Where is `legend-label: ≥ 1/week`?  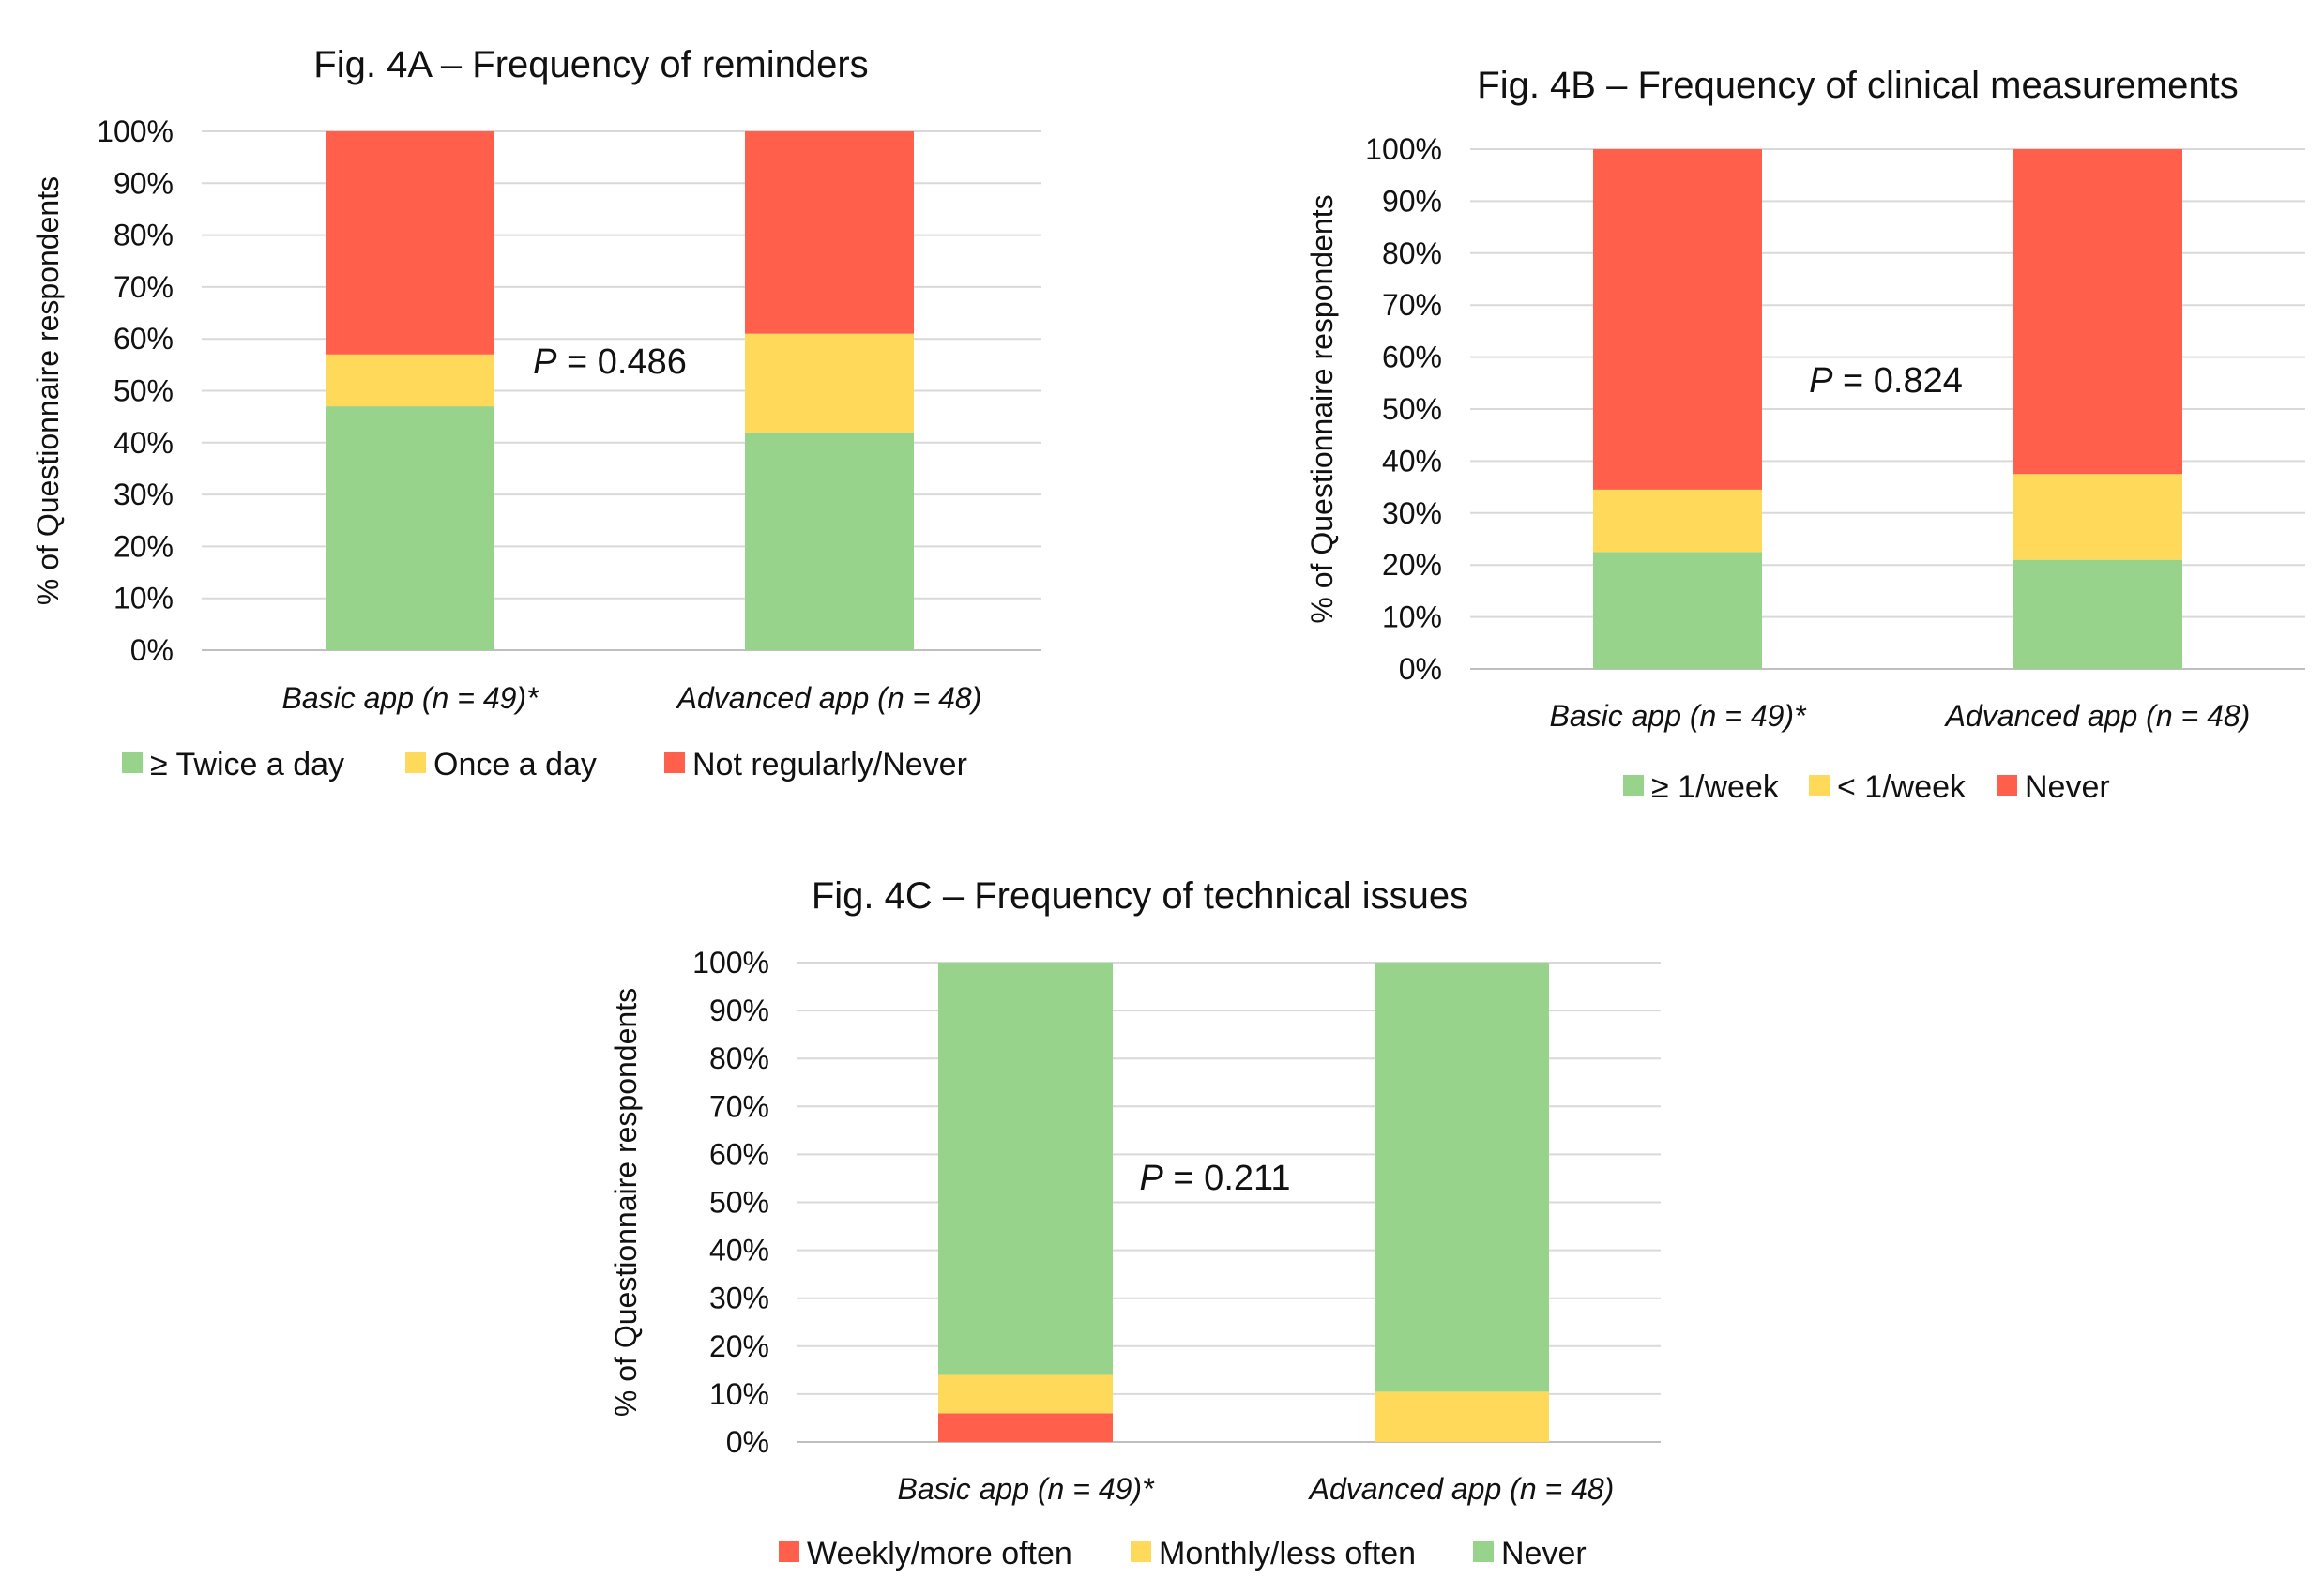
legend-label: ≥ 1/week is located at coordinates (1715, 787).